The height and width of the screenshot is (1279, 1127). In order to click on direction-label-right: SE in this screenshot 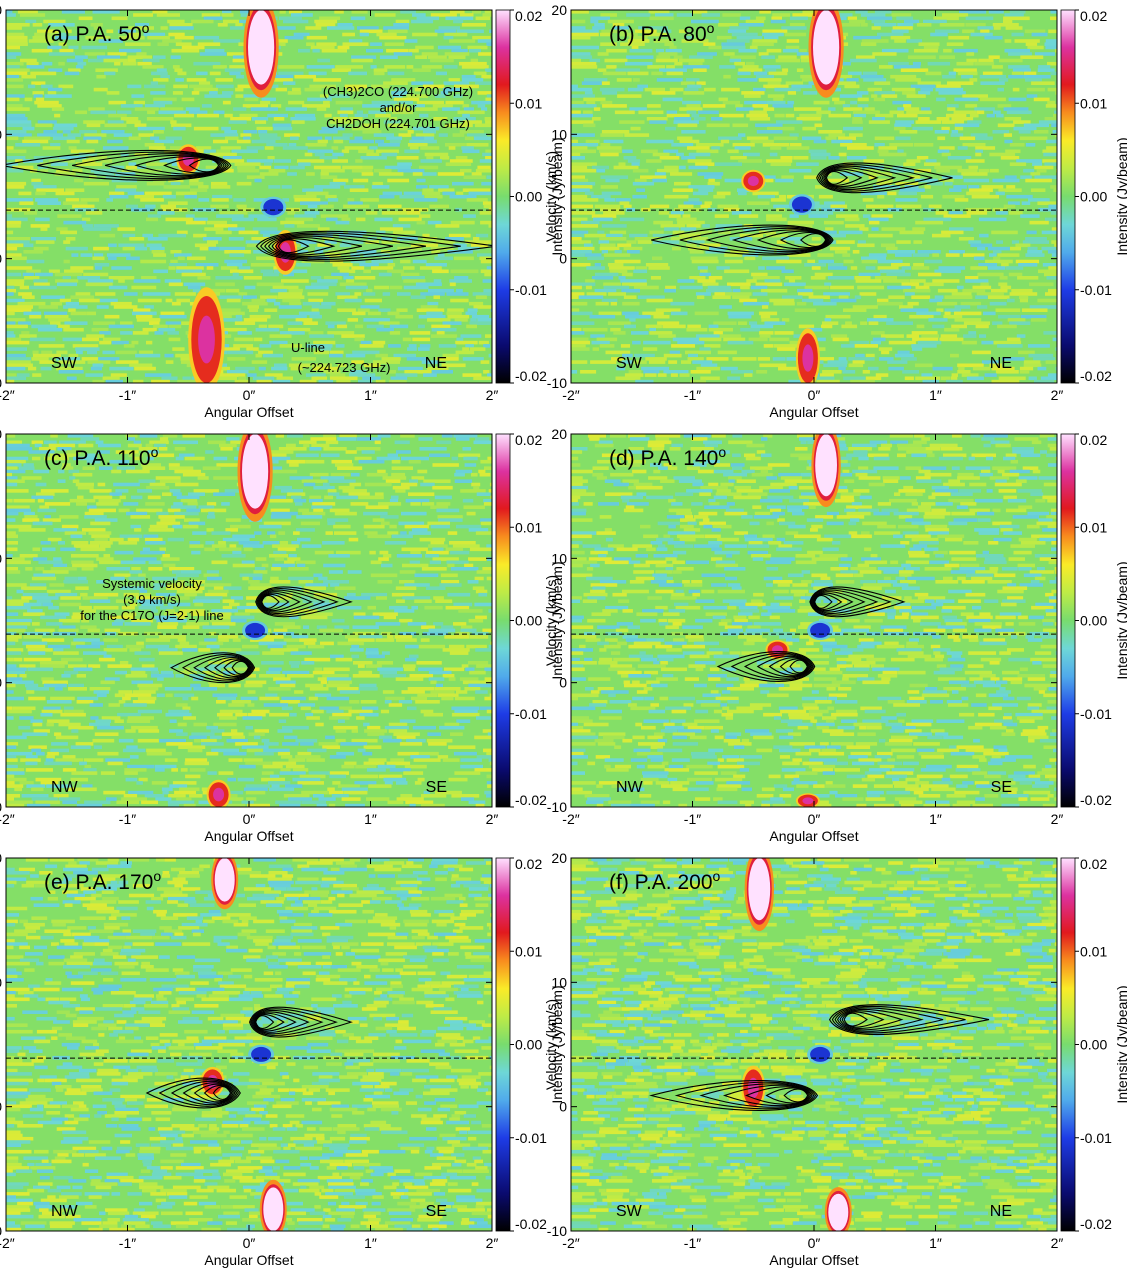, I will do `click(436, 787)`.